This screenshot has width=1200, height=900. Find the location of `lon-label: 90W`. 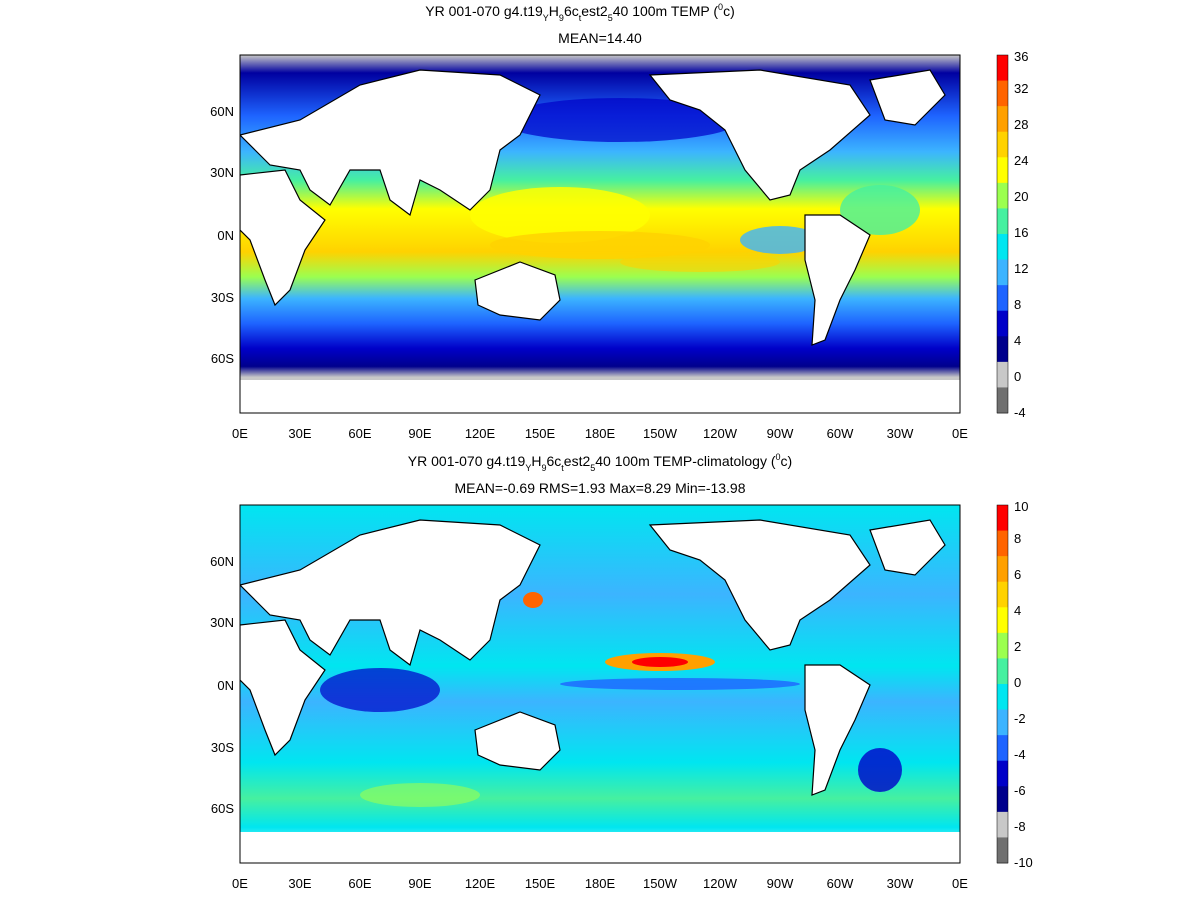

lon-label: 90W is located at coordinates (780, 433).